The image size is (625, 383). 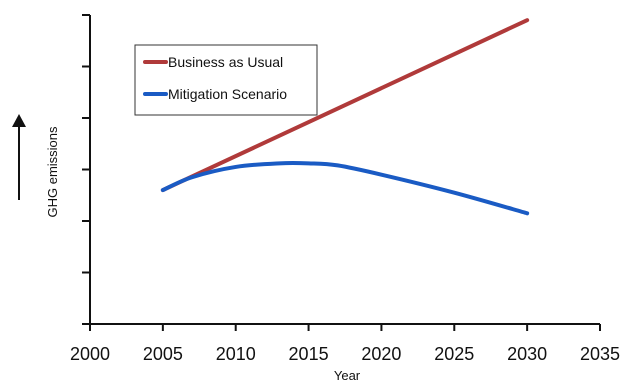 What do you see at coordinates (236, 354) in the screenshot?
I see `x-tick-label: 2010` at bounding box center [236, 354].